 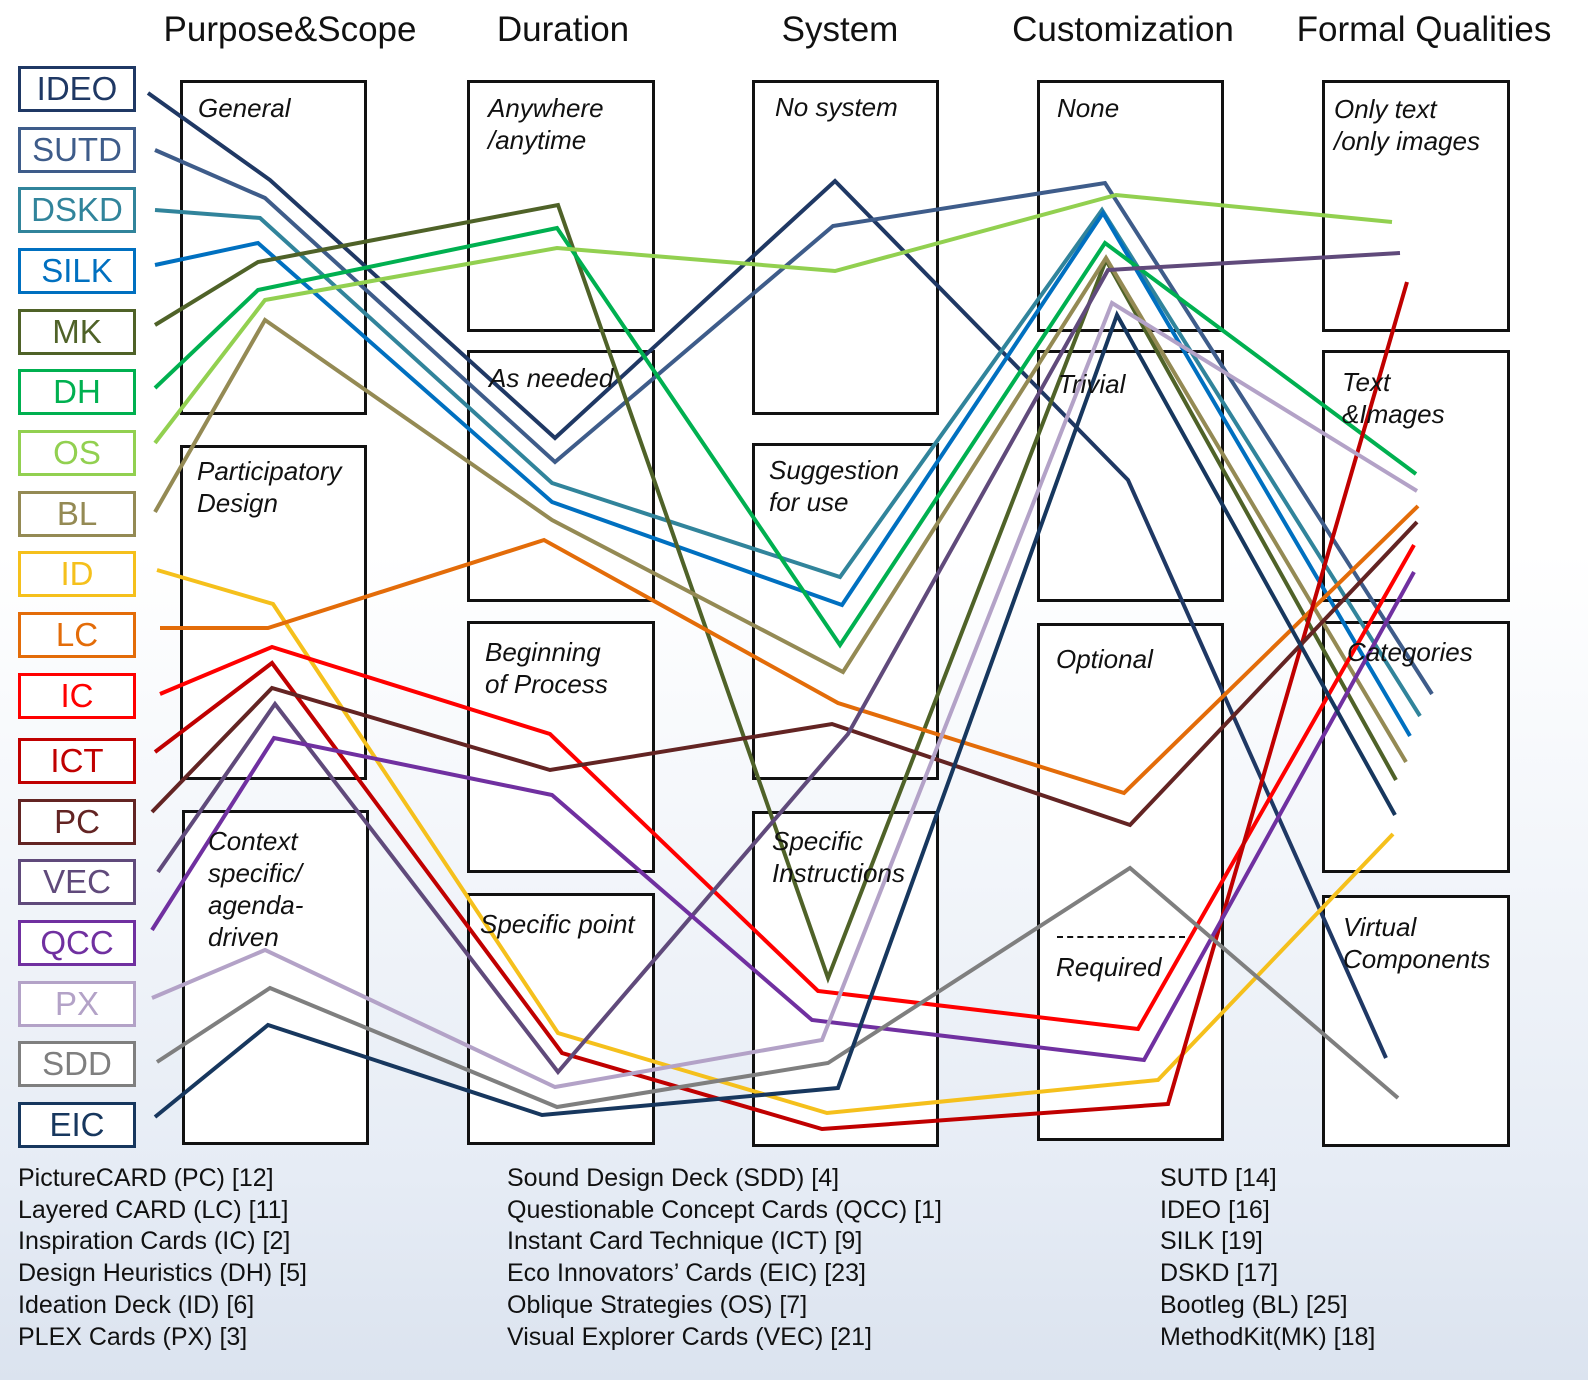 What do you see at coordinates (77, 514) in the screenshot?
I see `system-label-bl: BL` at bounding box center [77, 514].